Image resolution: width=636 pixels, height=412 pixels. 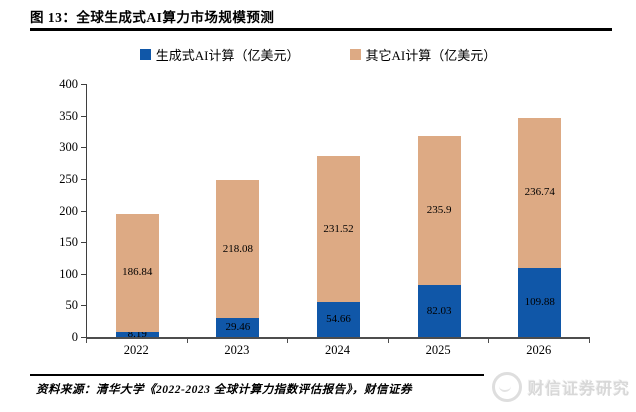 What do you see at coordinates (321, 29) in the screenshot?
I see `title-divider` at bounding box center [321, 29].